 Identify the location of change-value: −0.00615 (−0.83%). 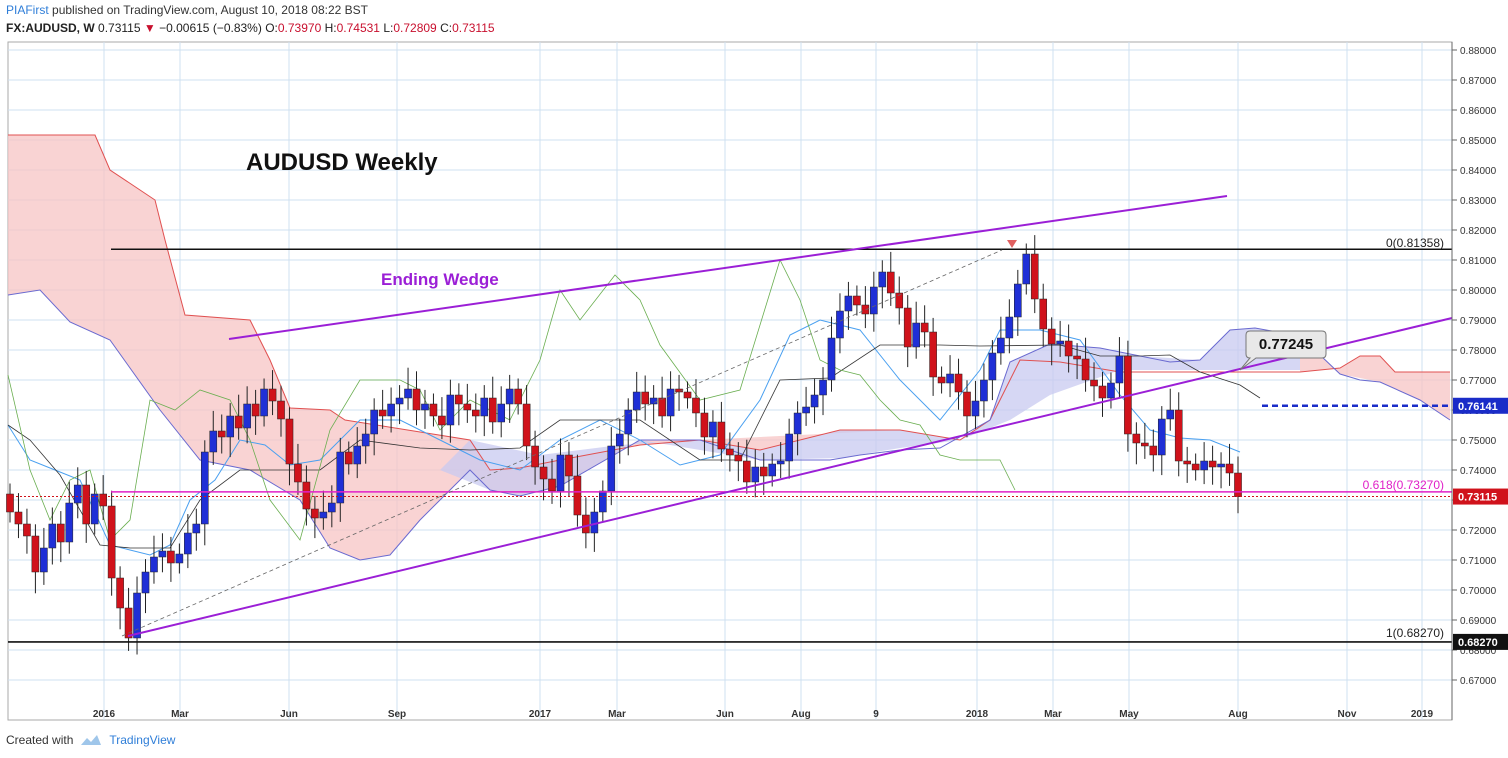
(210, 28).